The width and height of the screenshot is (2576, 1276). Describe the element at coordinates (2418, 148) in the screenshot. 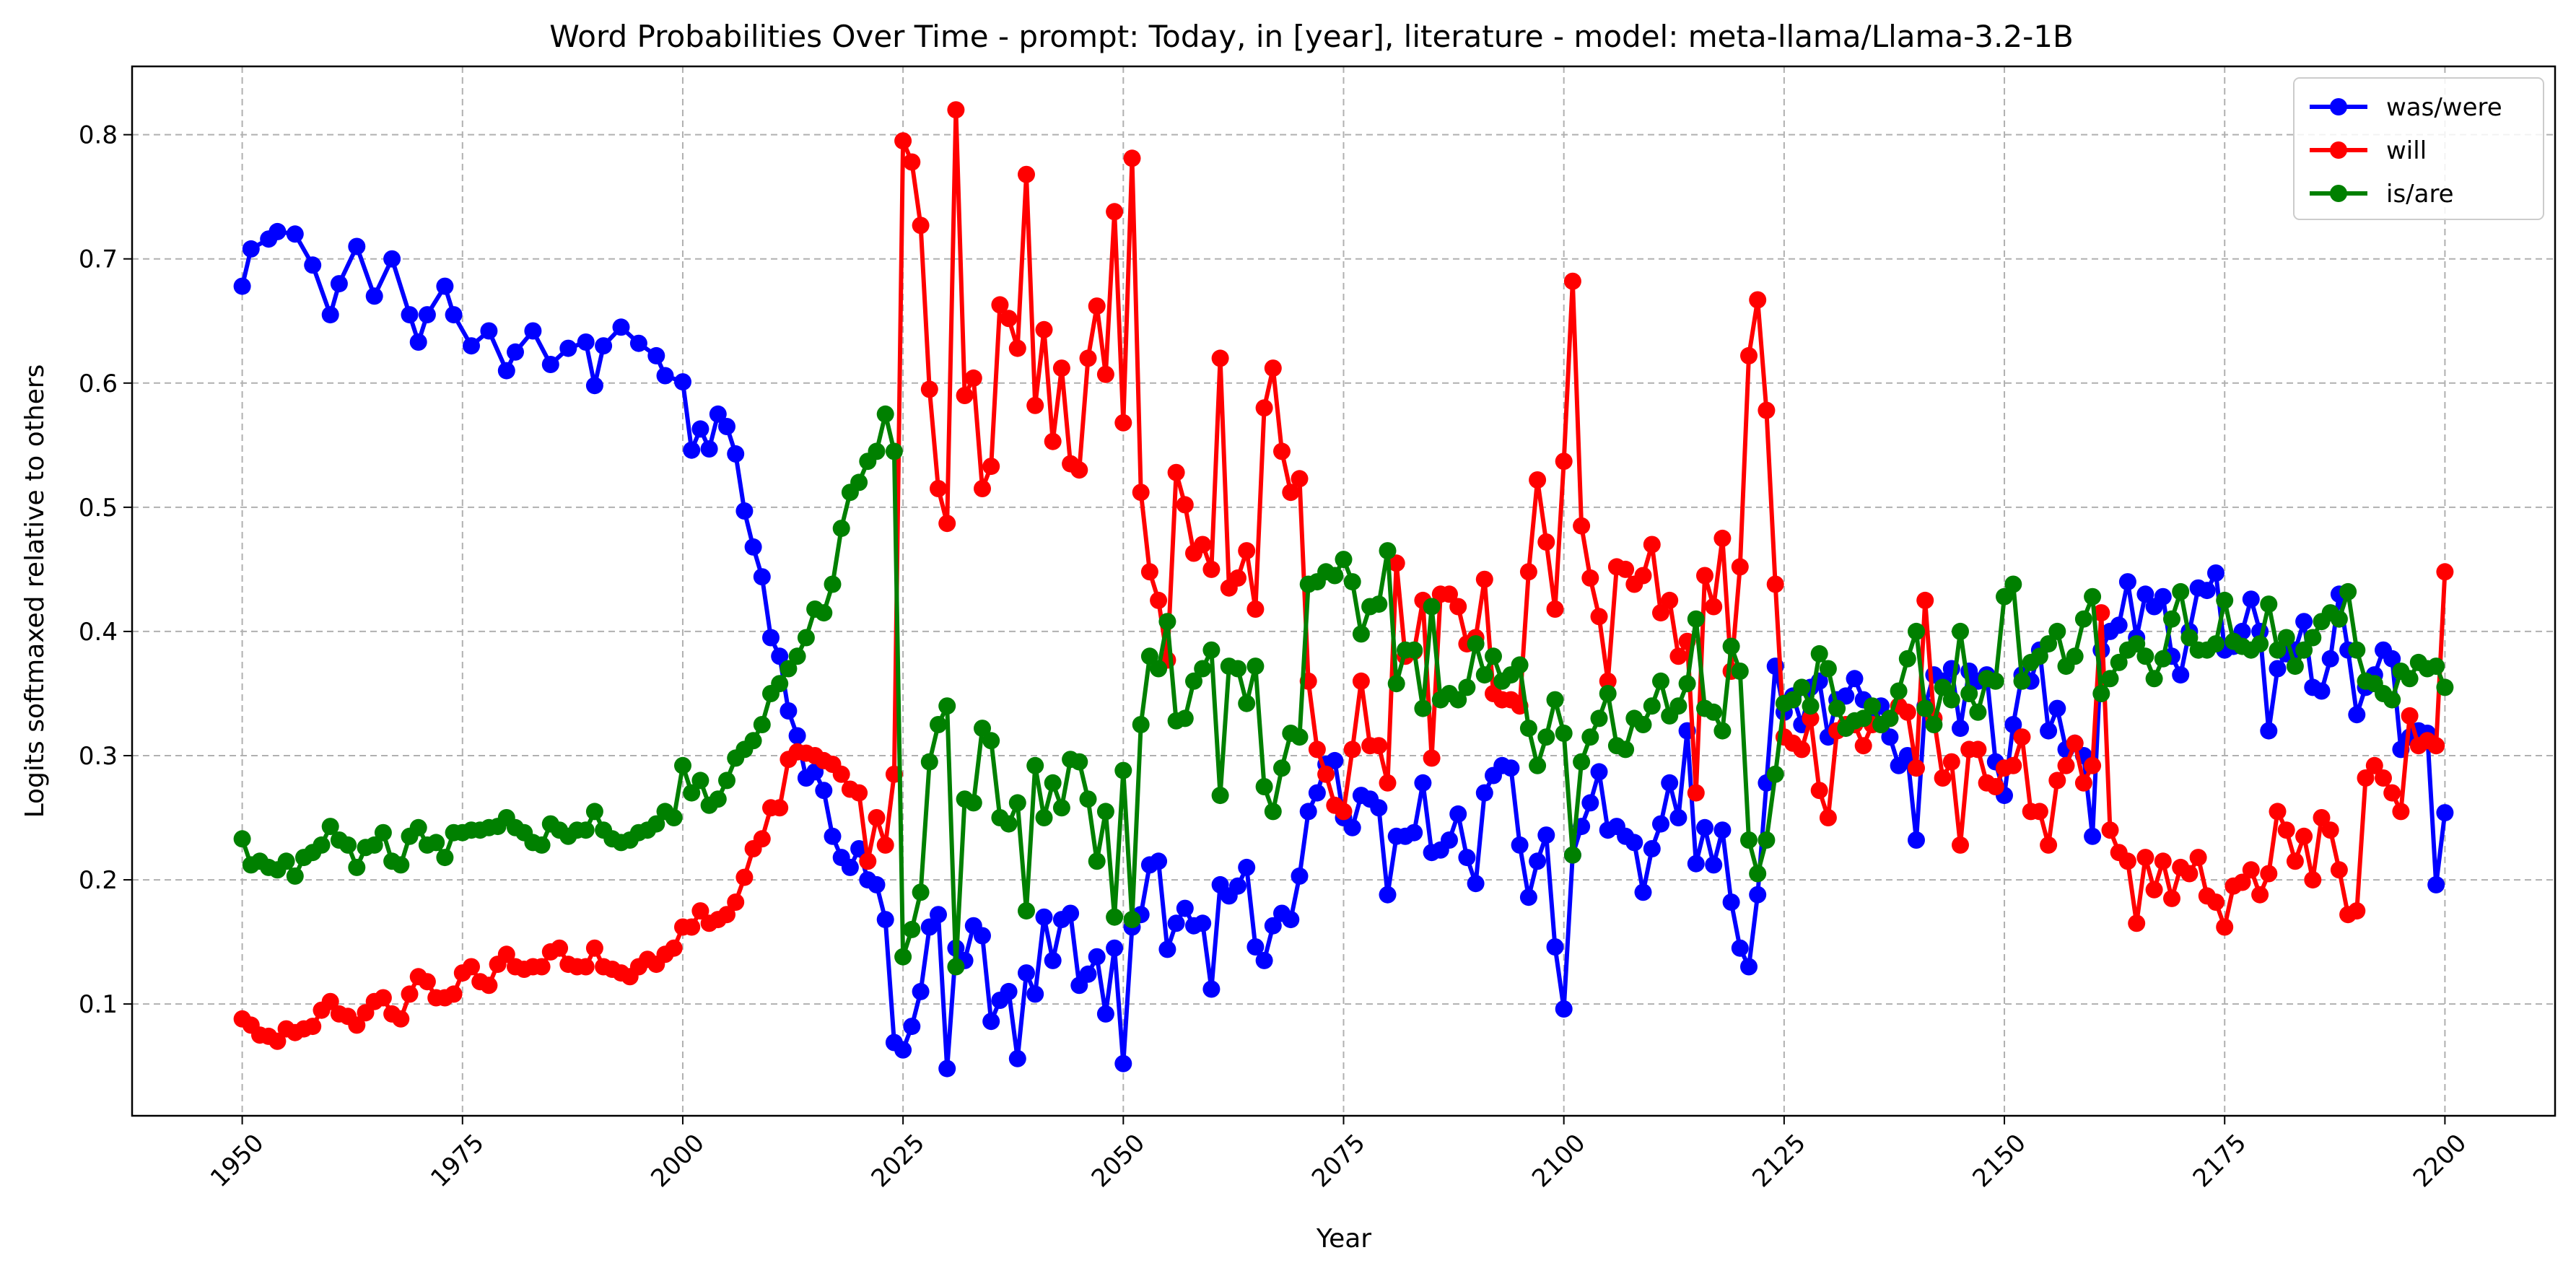

I see `legend-box` at that location.